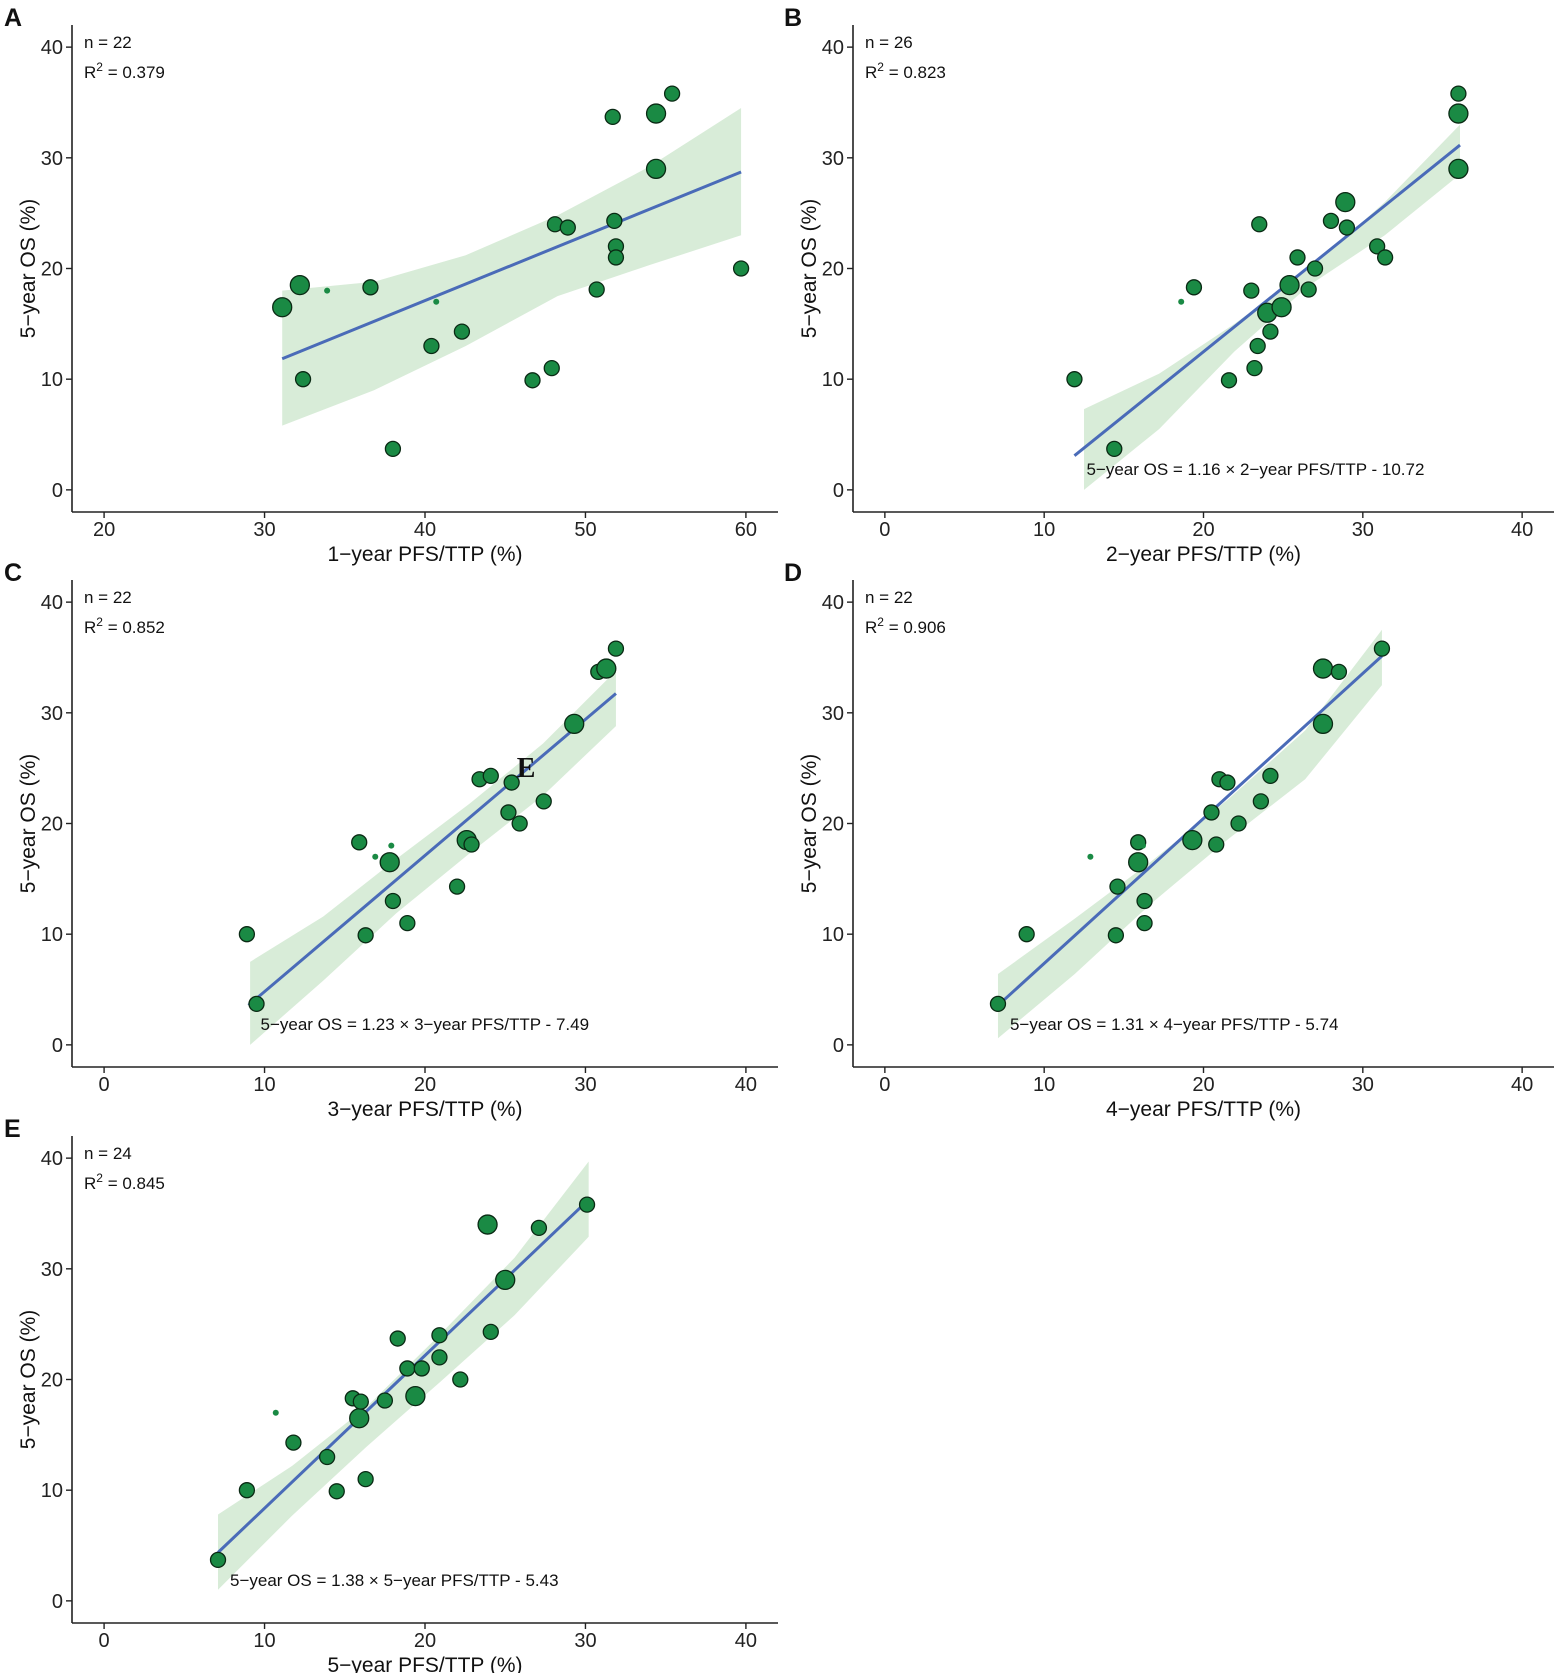  What do you see at coordinates (108, 597) in the screenshot?
I see `sample-size-label: n = 22` at bounding box center [108, 597].